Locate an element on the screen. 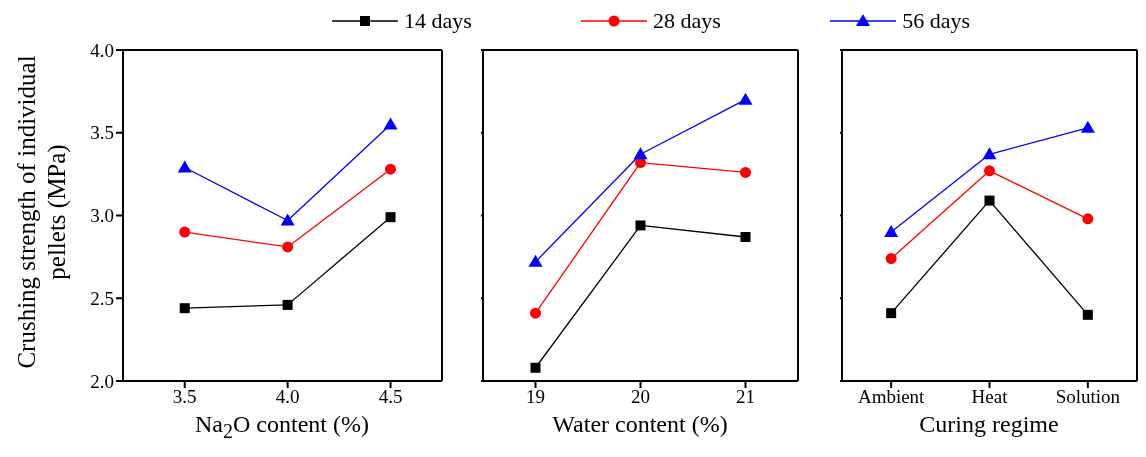 Image resolution: width=1146 pixels, height=457 pixels. x-tick-label: Heat is located at coordinates (990, 397).